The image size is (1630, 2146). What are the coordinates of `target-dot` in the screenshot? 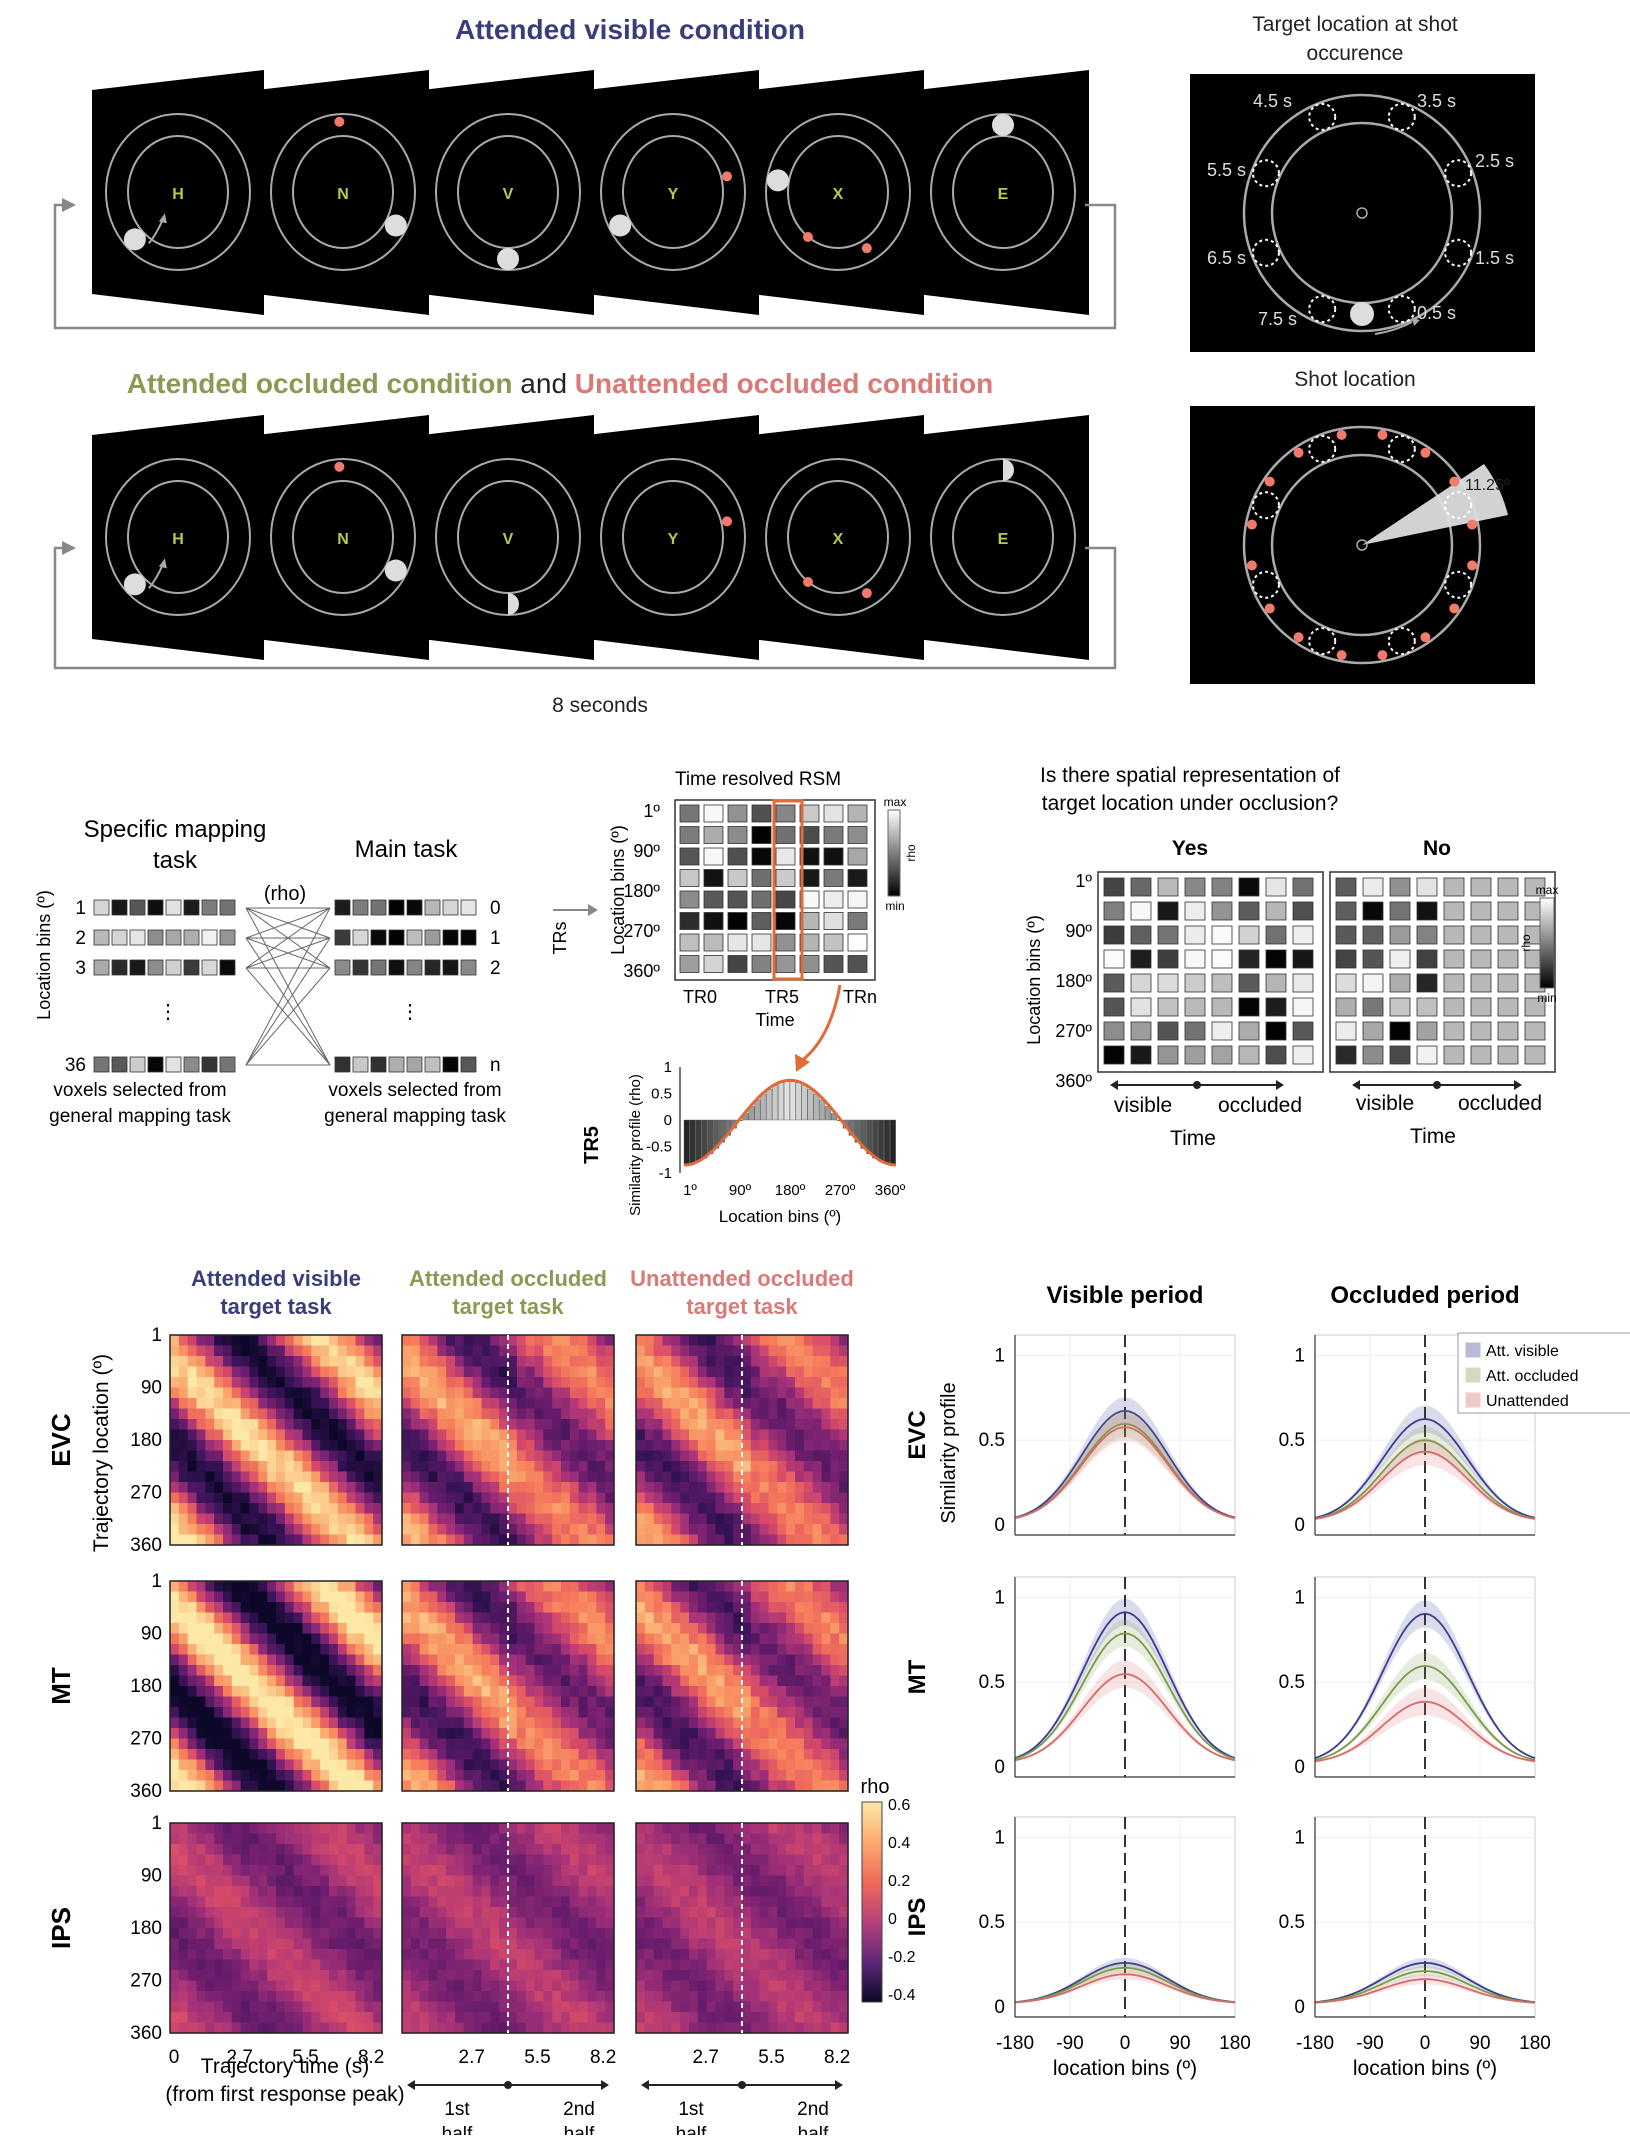 It's located at (339, 466).